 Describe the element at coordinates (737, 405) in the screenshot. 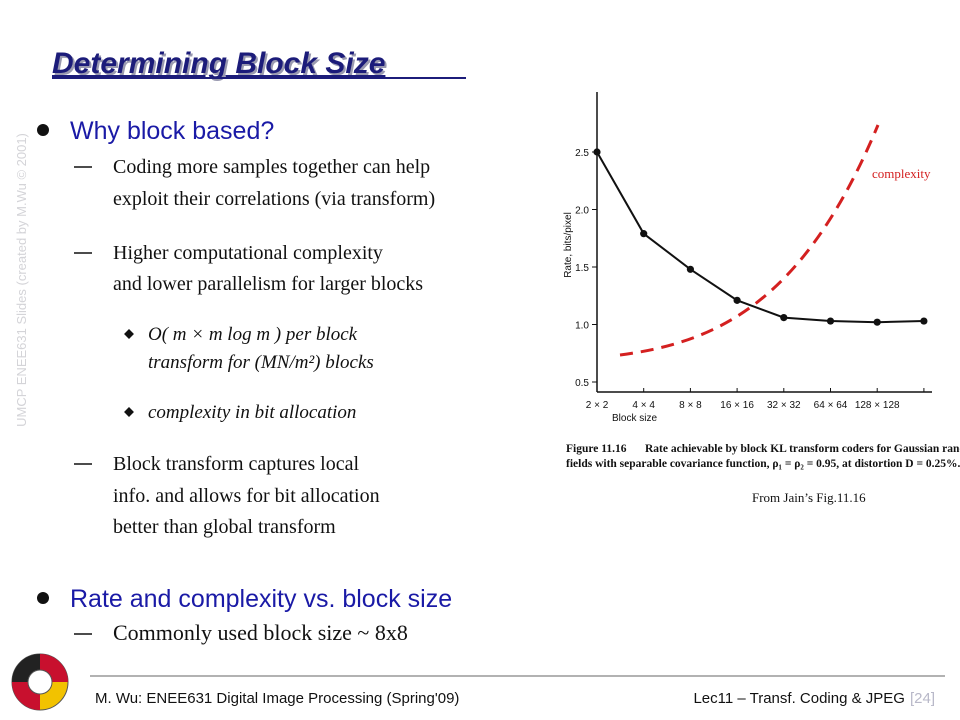

I see `x-tick-label: 16 × 16` at that location.